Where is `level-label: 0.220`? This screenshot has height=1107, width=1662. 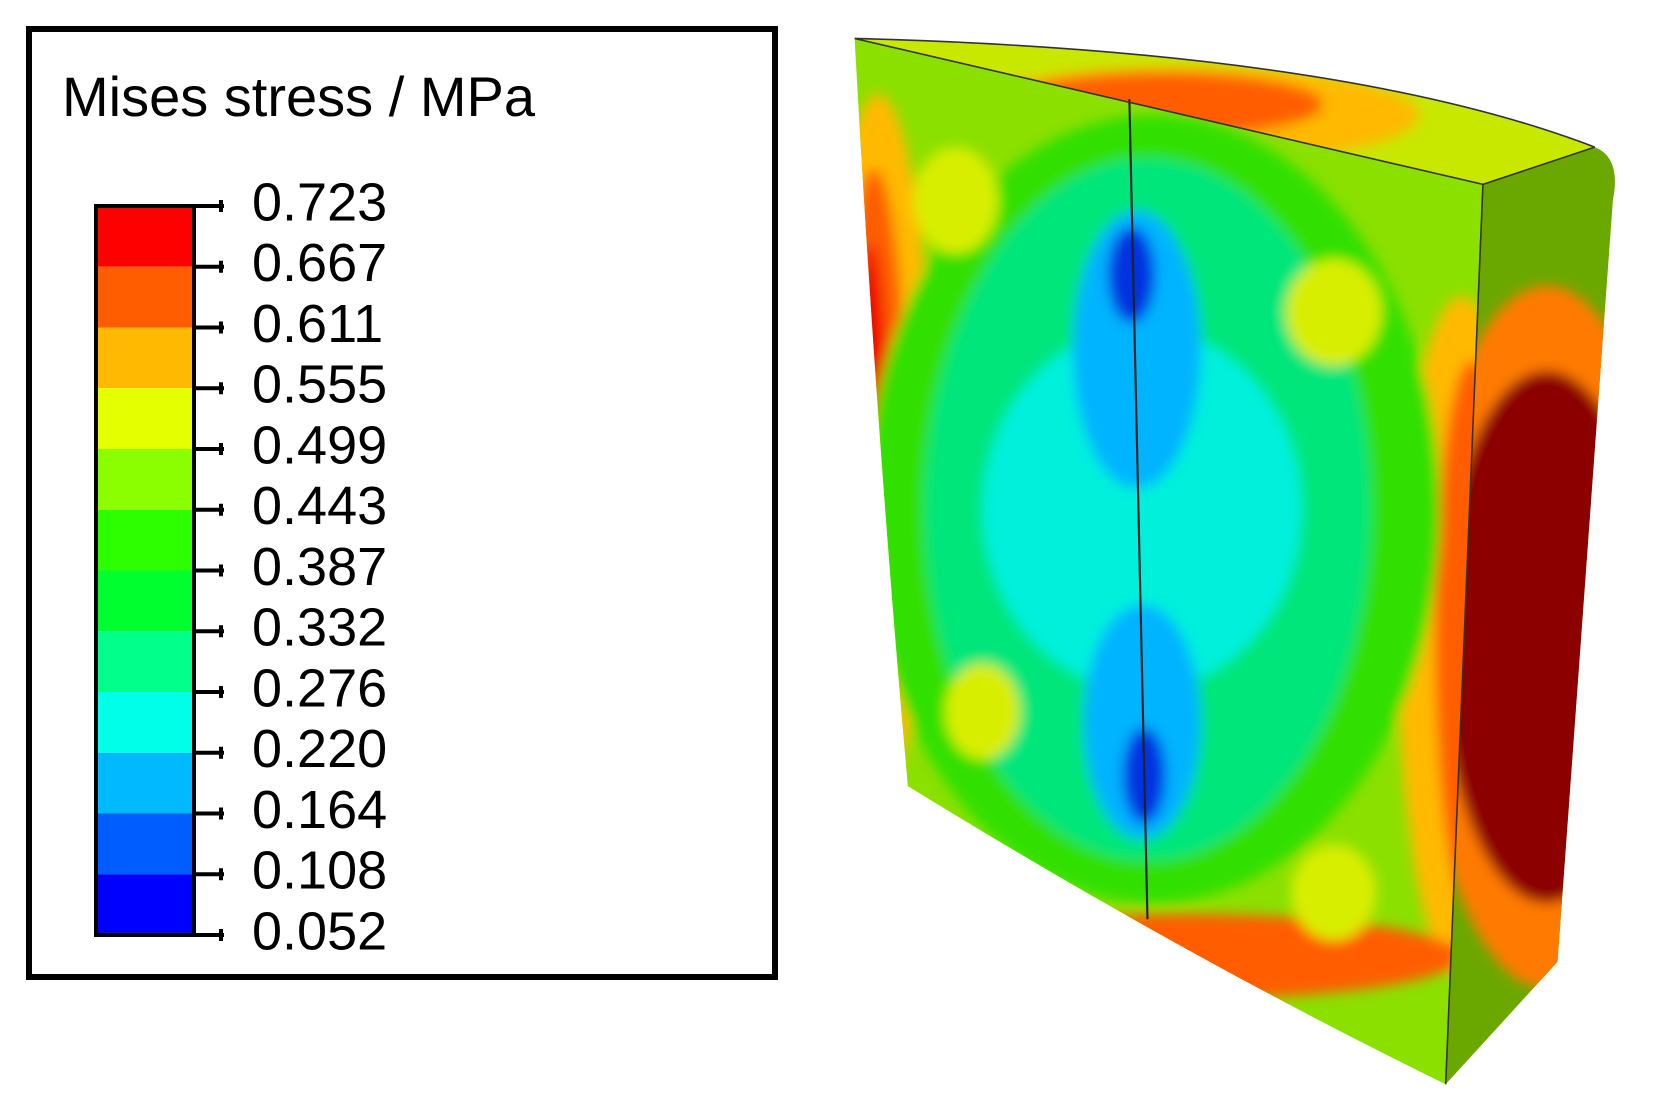 level-label: 0.220 is located at coordinates (319, 749).